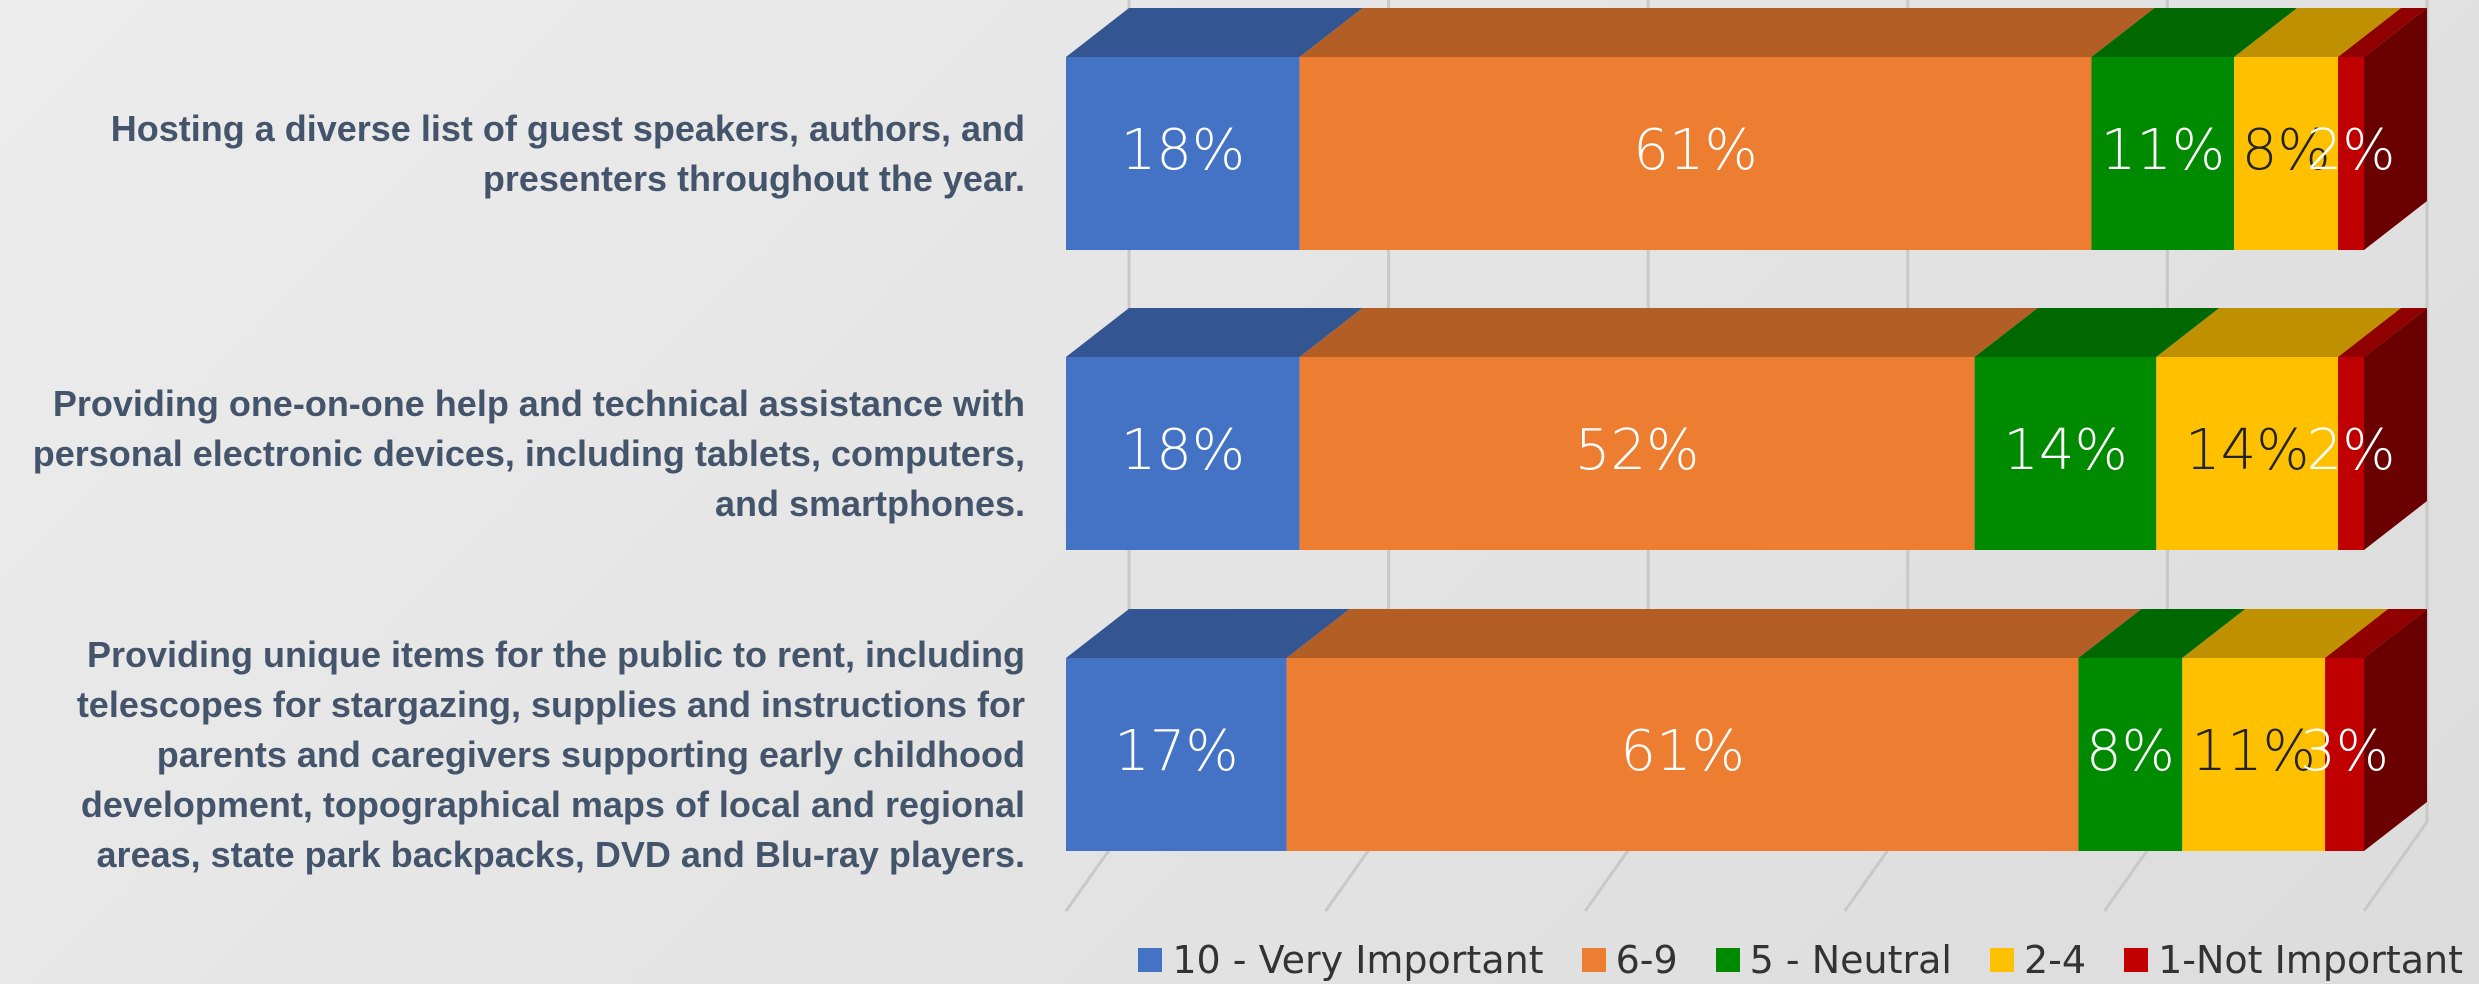 Image resolution: width=2479 pixels, height=984 pixels. I want to click on grid-line, so click(2395, 456).